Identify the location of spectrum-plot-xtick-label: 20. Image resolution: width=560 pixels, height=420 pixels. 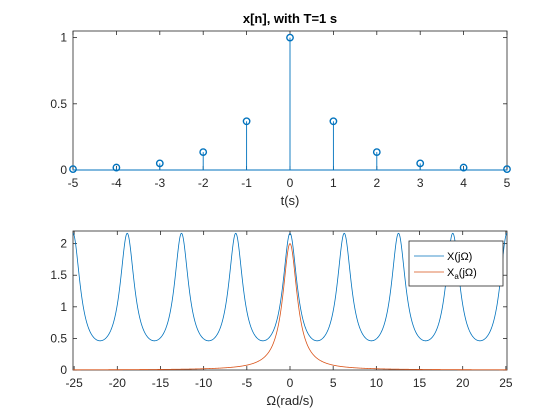
(463, 383).